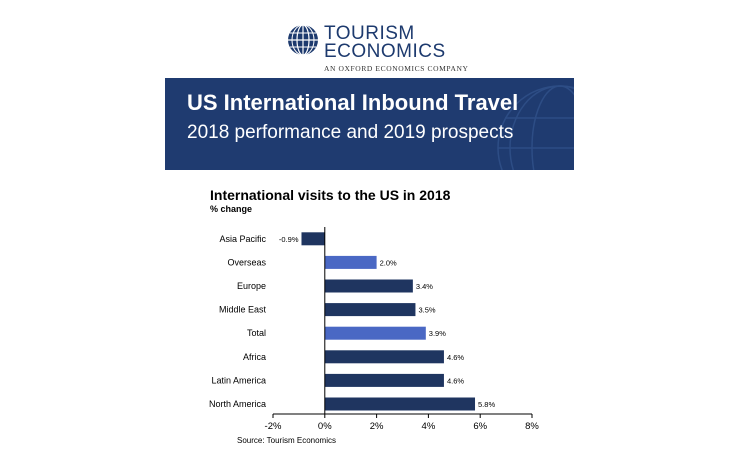 The image size is (738, 464). Describe the element at coordinates (243, 310) in the screenshot. I see `category-label: Middle East` at that location.